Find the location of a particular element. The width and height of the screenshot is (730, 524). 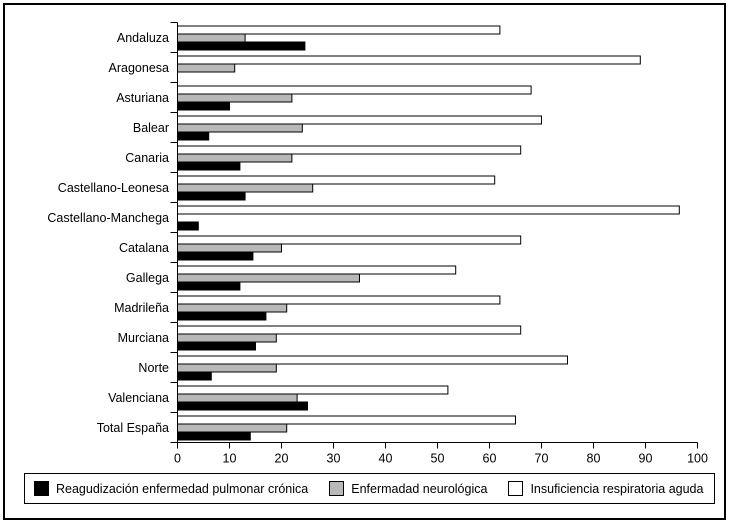

svg-text: Andaluza is located at coordinates (143, 38).